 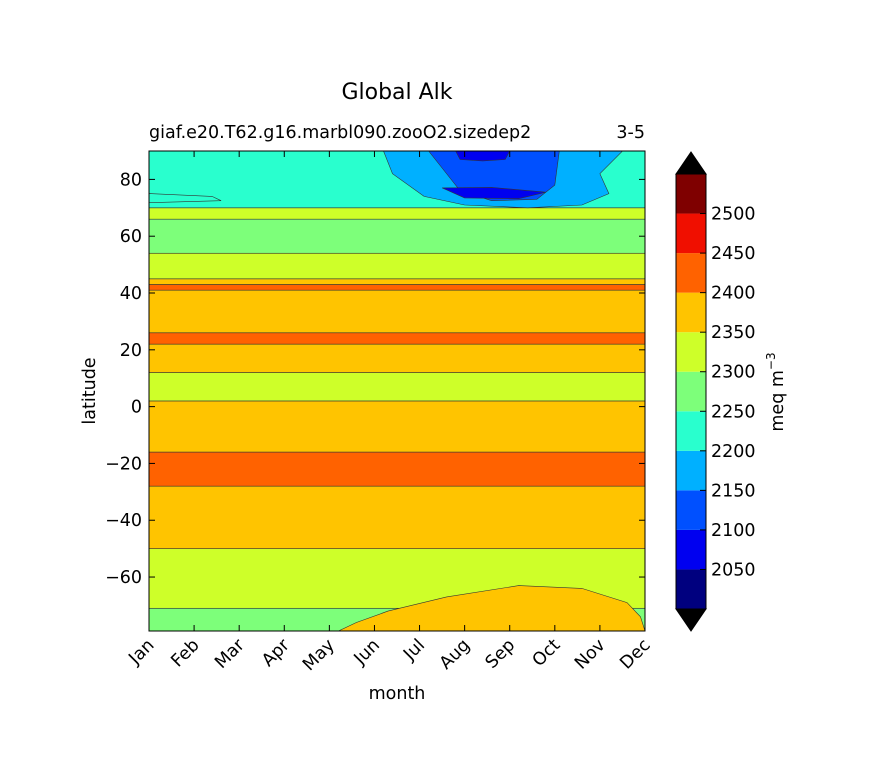 I want to click on y-tick-label: −40, so click(x=123, y=521).